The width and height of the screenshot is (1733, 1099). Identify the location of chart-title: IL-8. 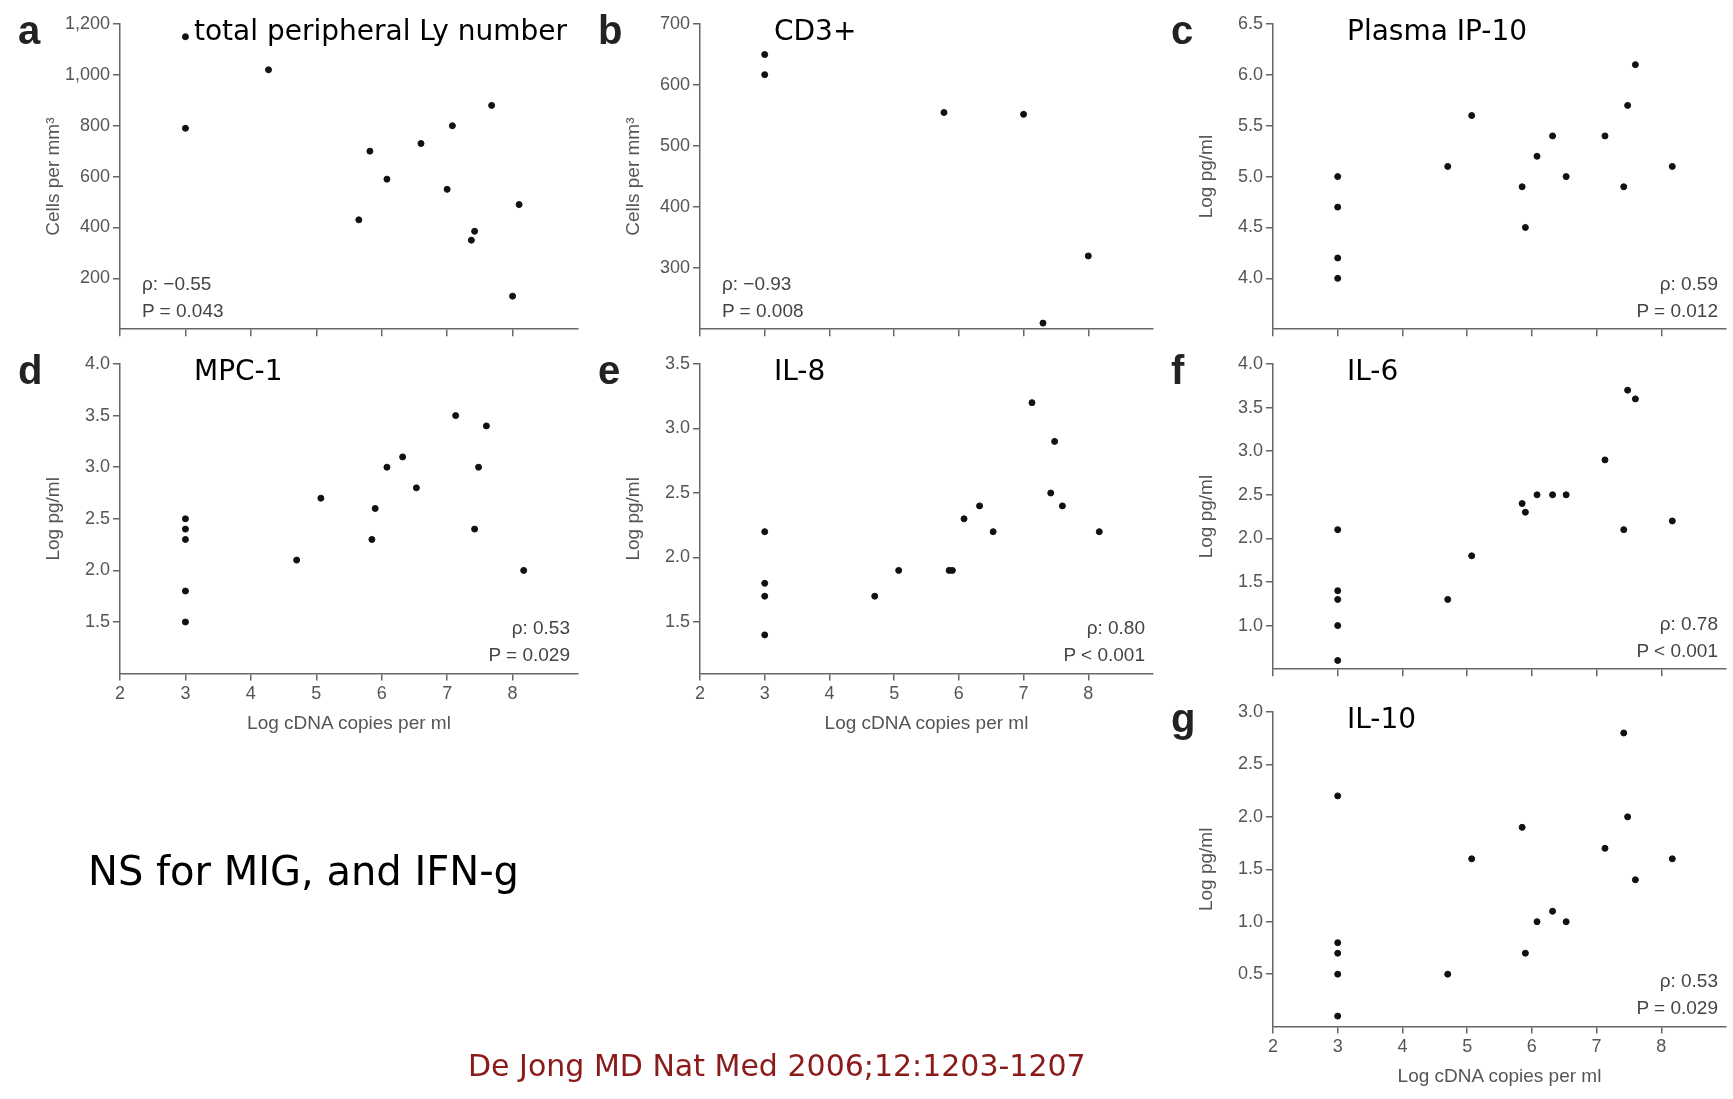
(800, 370).